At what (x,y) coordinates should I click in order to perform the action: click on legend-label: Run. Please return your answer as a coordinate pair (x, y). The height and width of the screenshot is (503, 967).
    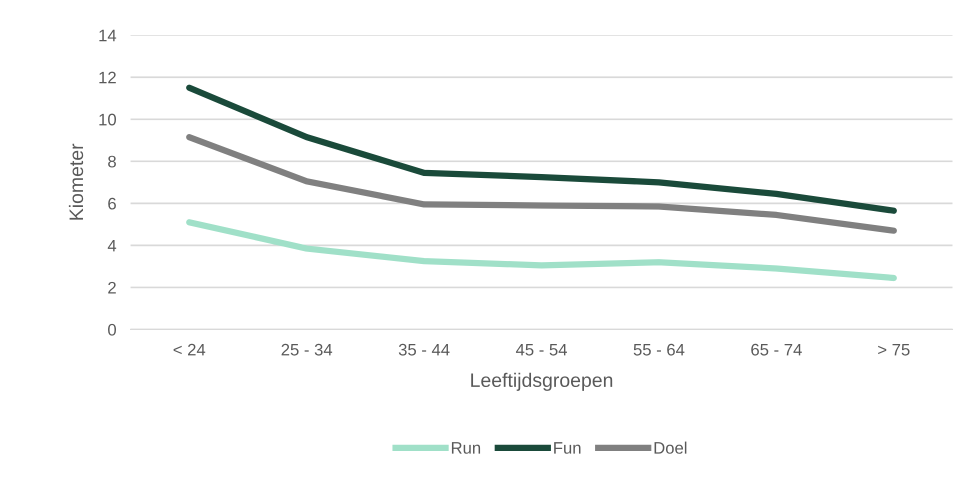
    Looking at the image, I should click on (466, 448).